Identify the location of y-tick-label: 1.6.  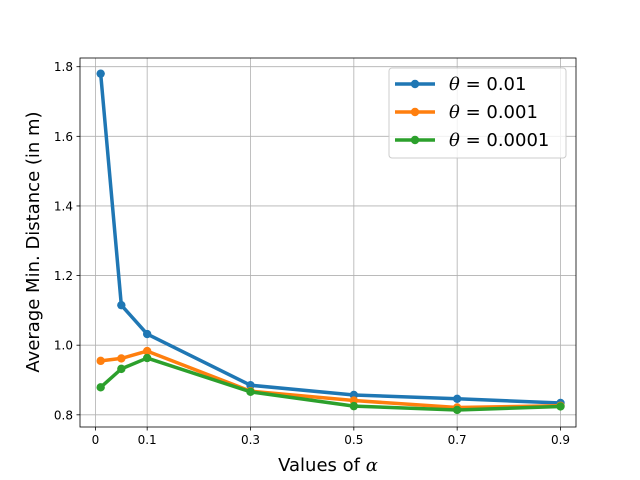
(63, 137).